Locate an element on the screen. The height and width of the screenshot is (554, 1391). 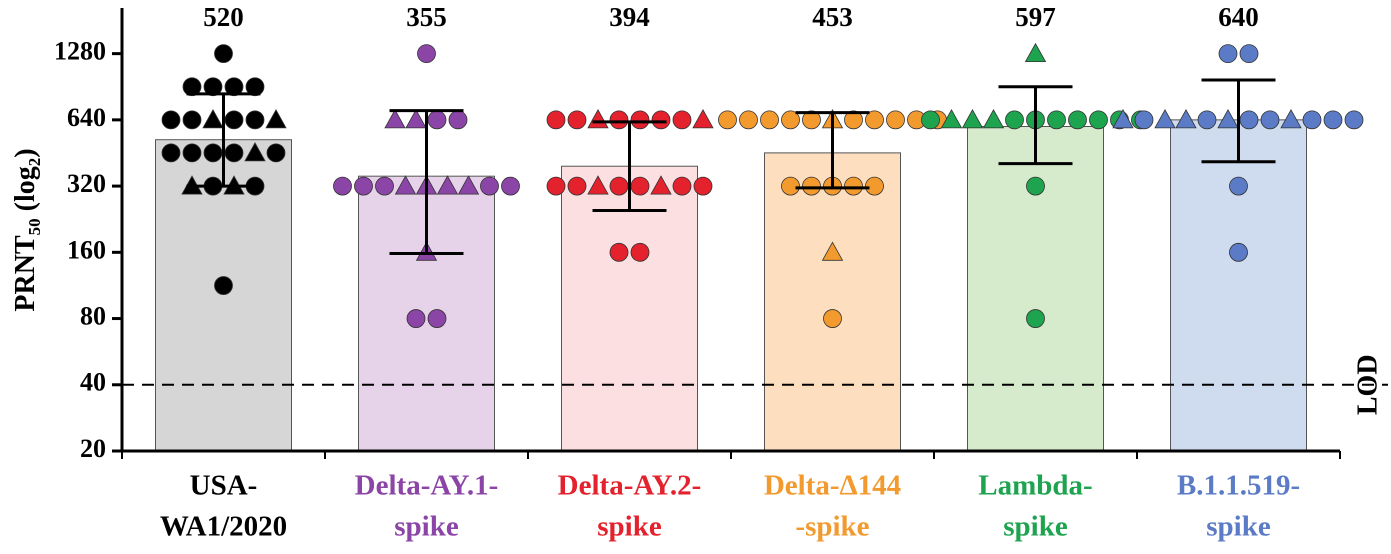
x-tick-label: -spike is located at coordinates (832, 527).